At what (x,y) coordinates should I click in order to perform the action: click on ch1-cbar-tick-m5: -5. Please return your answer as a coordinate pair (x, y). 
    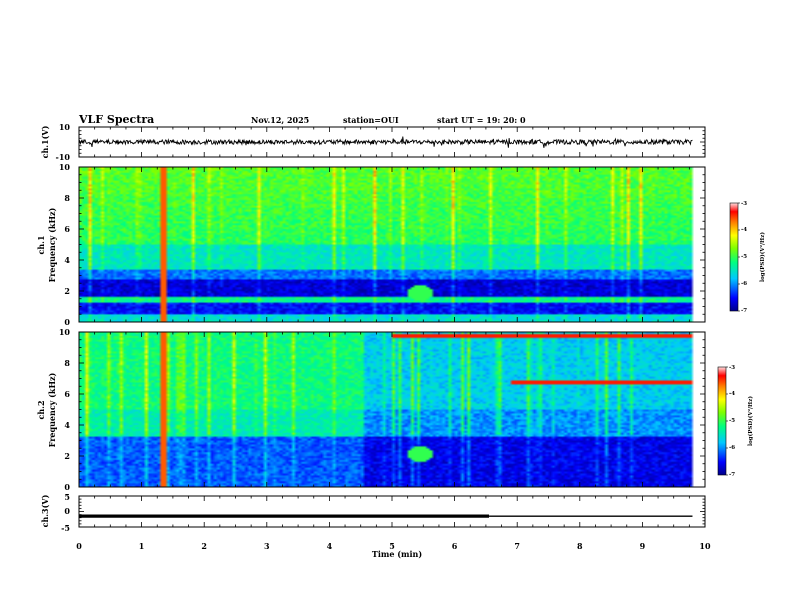
    Looking at the image, I should click on (744, 257).